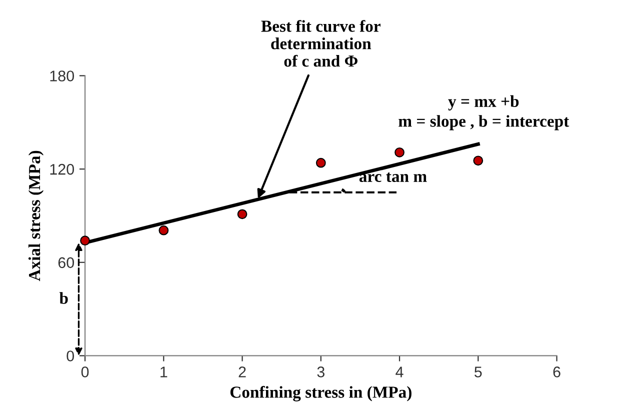 The width and height of the screenshot is (627, 407). I want to click on annotation: arc tan m, so click(393, 177).